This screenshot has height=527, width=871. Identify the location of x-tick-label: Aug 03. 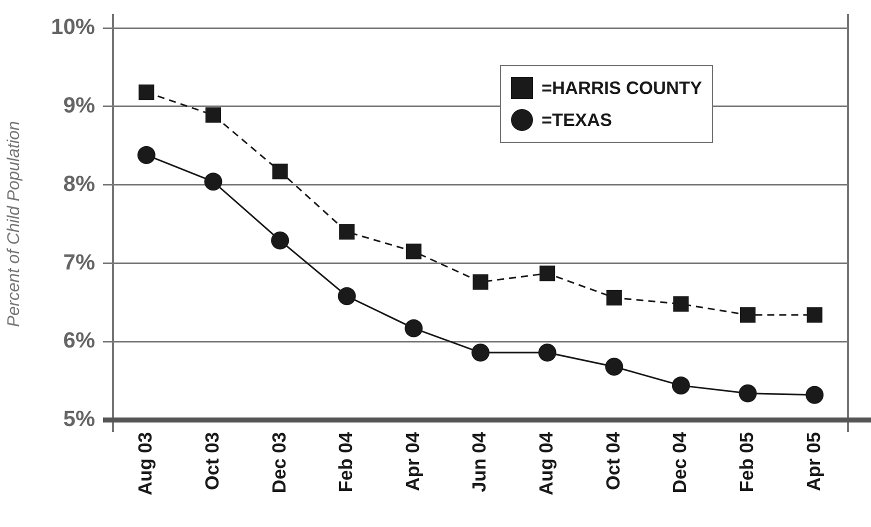
(146, 464).